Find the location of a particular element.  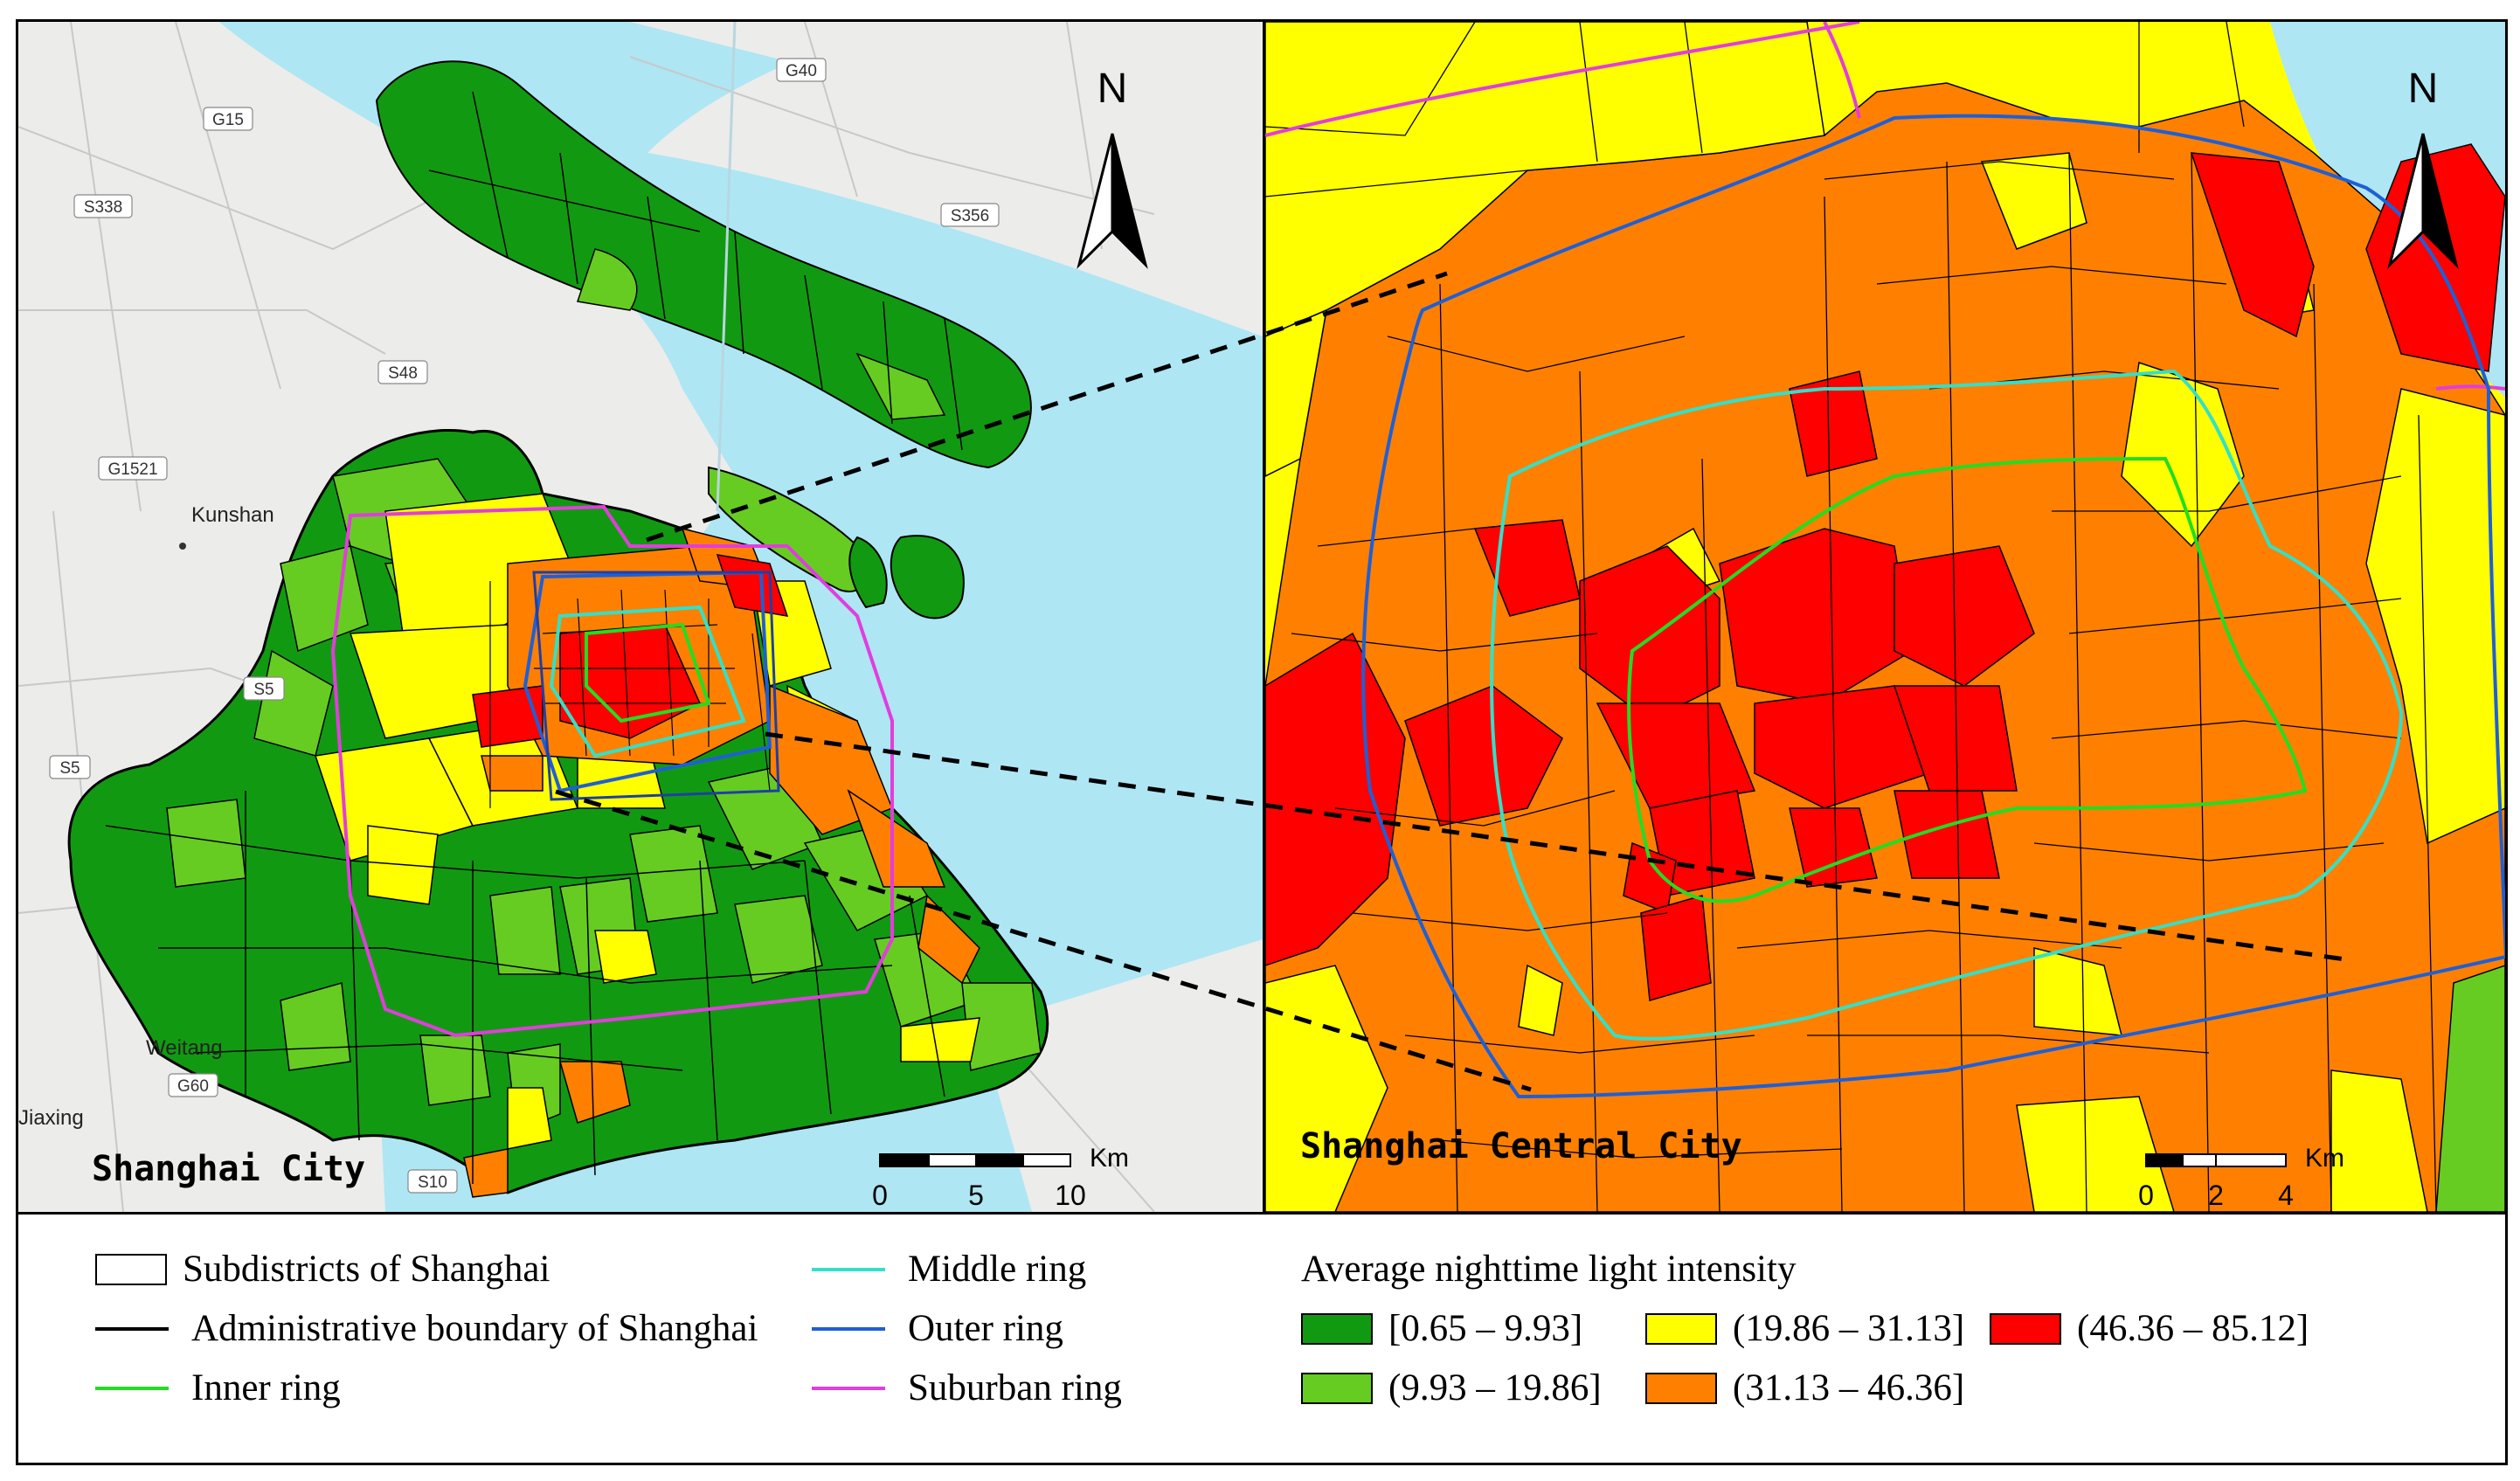

legend-class-5: (46.36 – 85.12] is located at coordinates (2149, 1328).